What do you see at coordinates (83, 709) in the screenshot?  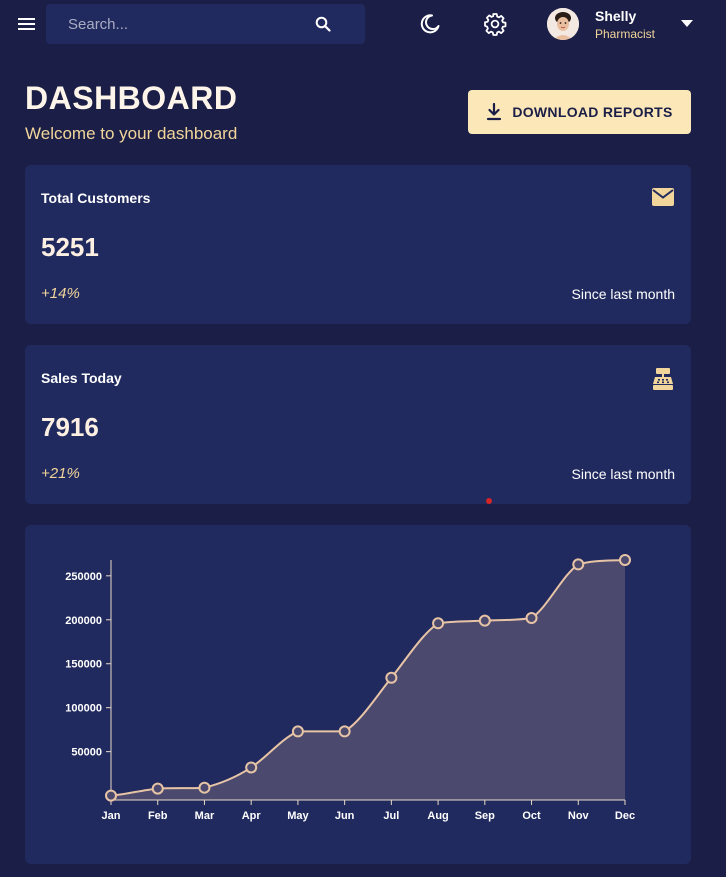 I see `y-tick-label: 100000` at bounding box center [83, 709].